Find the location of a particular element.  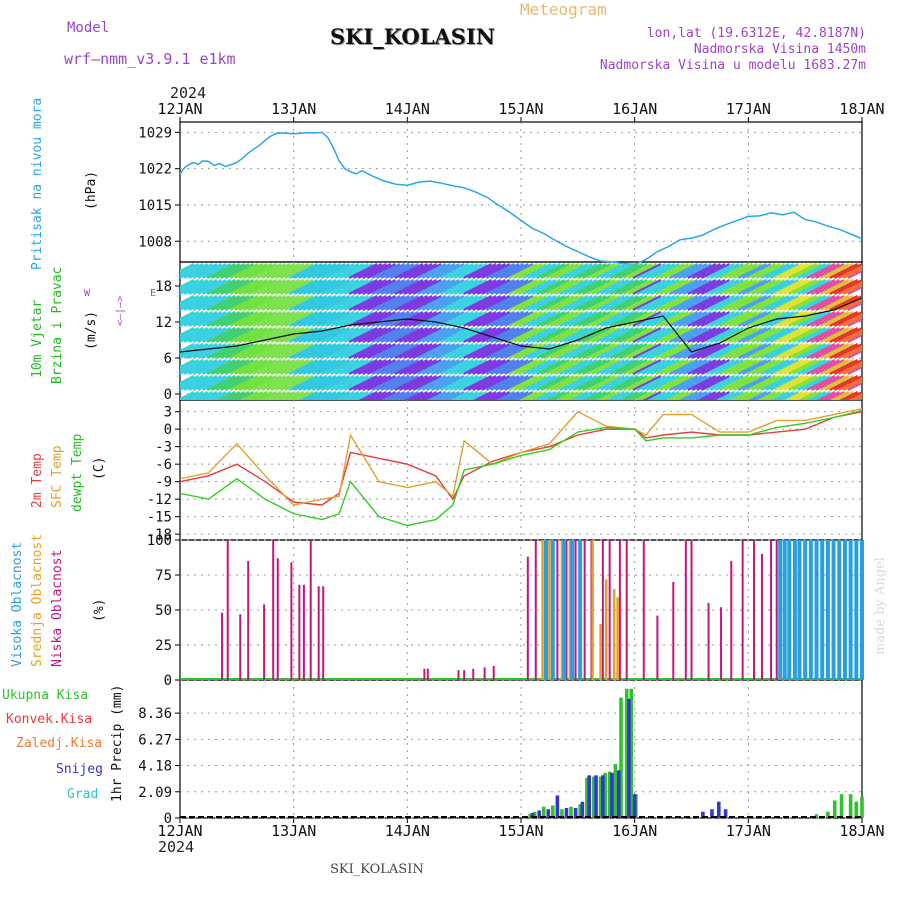

y-tick-label: -15 is located at coordinates (159, 518).